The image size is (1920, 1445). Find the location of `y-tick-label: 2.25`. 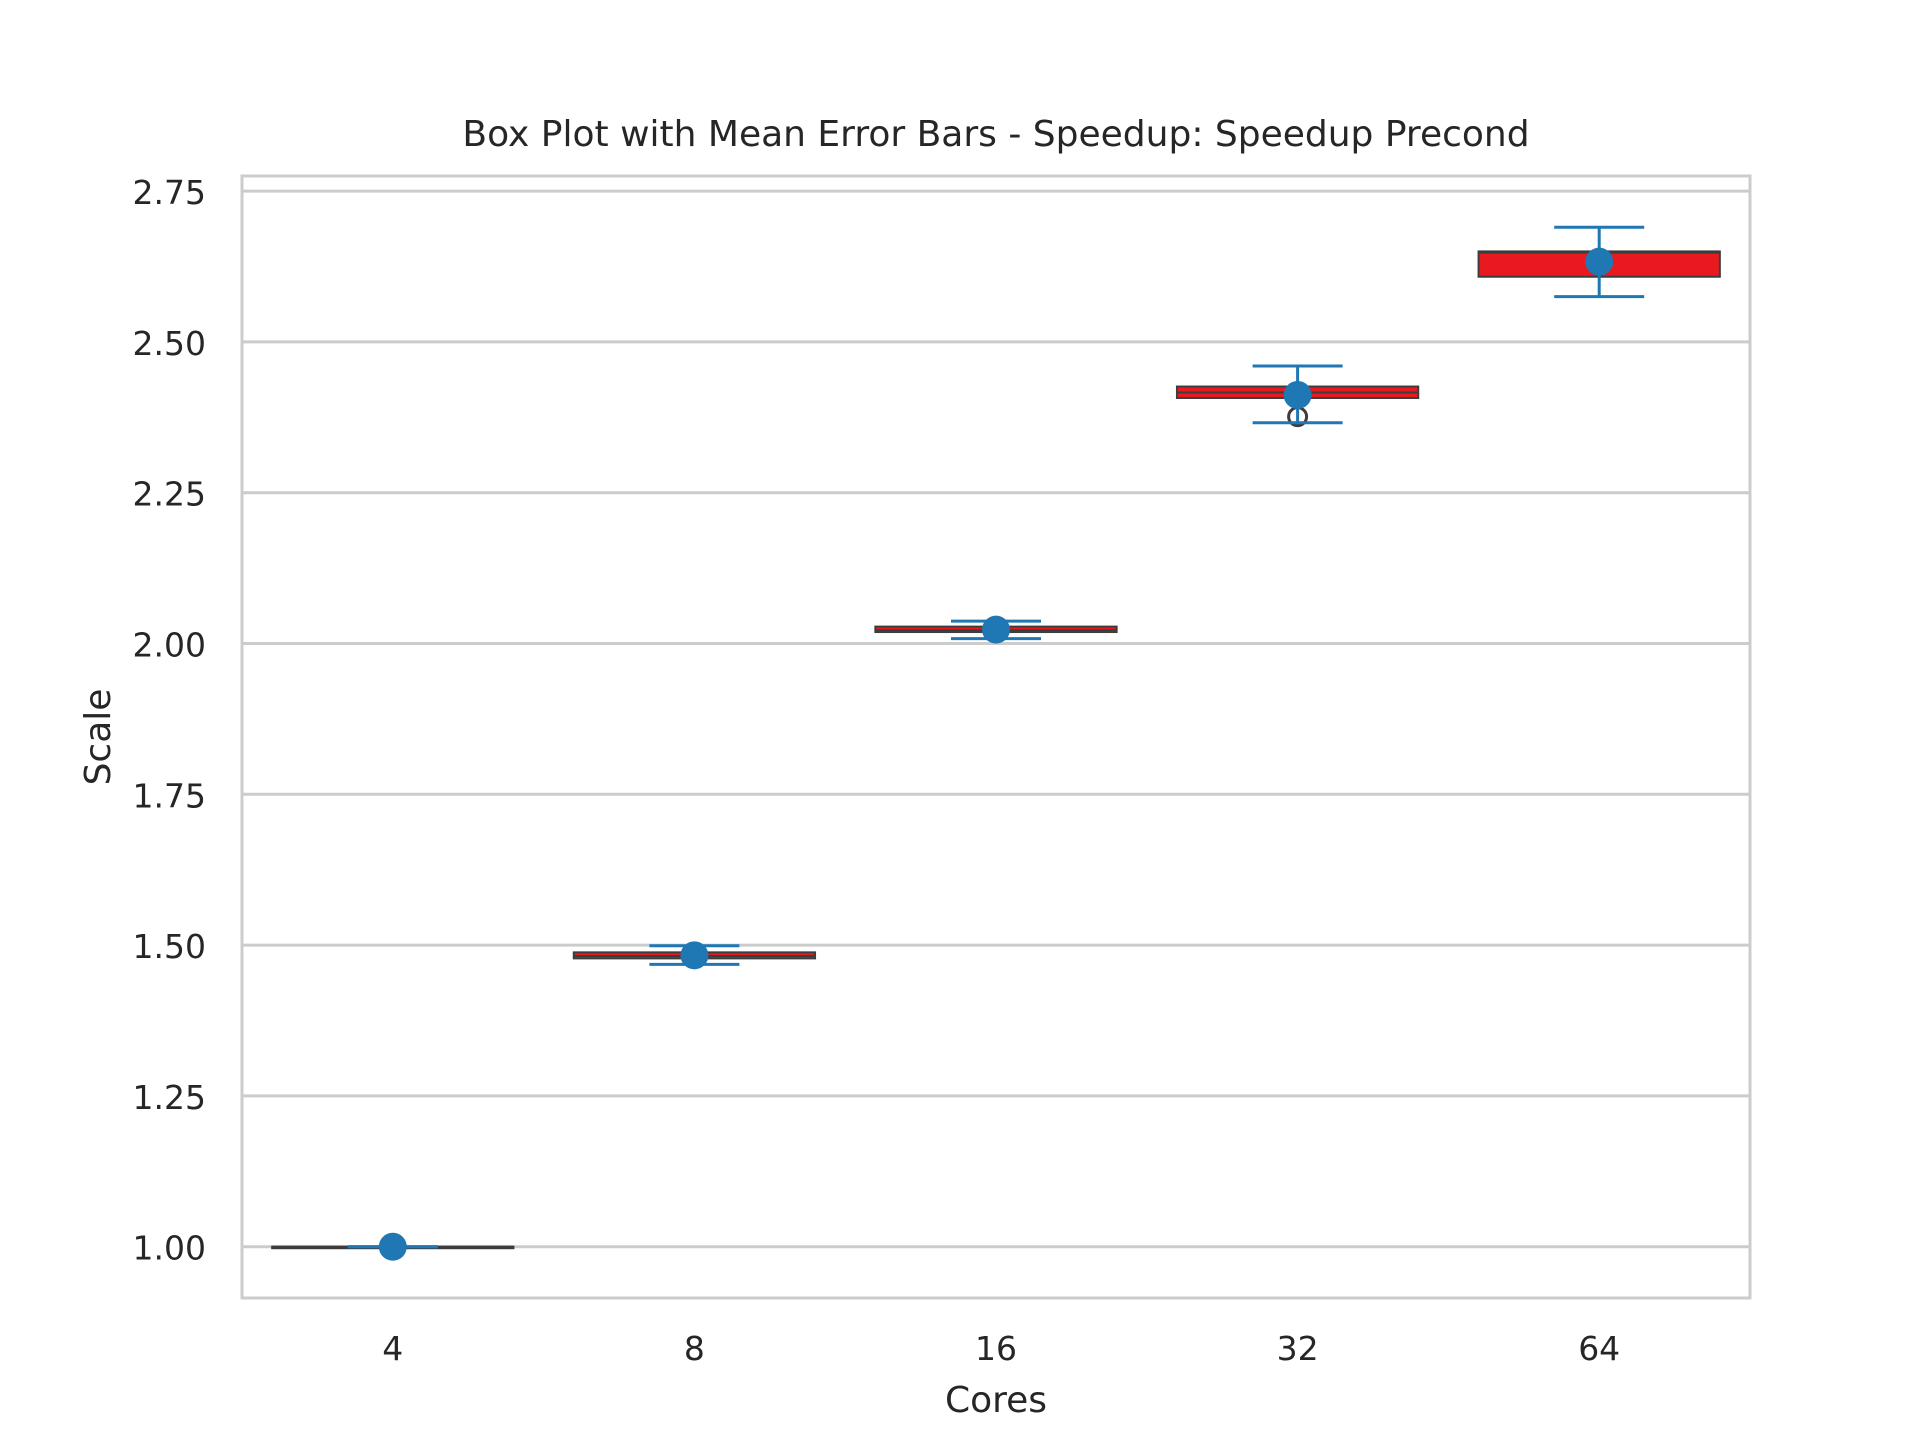

y-tick-label: 2.25 is located at coordinates (169, 494).